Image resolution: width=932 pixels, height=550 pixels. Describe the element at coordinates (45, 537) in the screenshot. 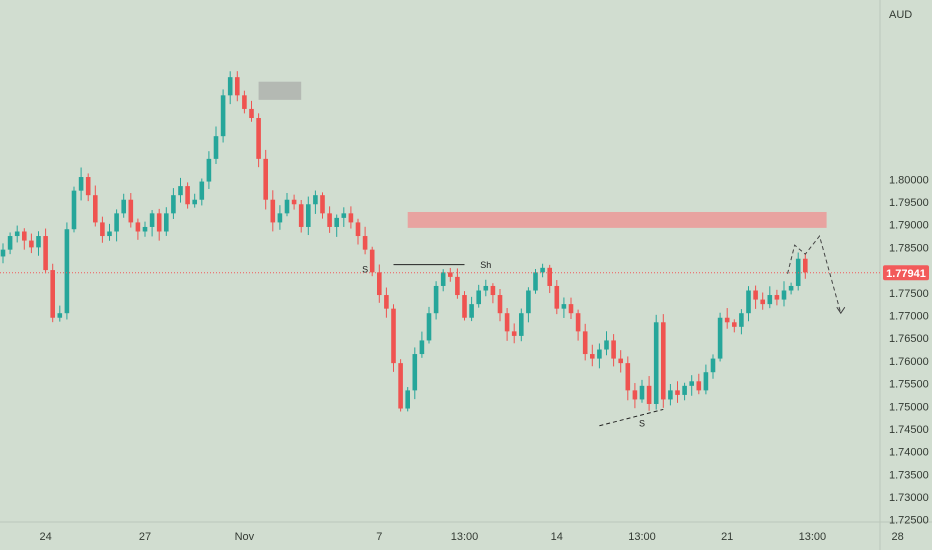

I see `time-tick-label: 24` at that location.